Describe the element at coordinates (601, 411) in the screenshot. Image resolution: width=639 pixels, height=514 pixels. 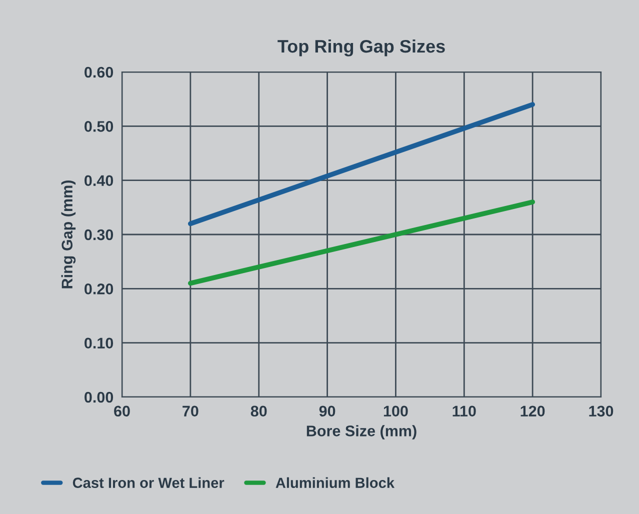
I see `x-tick-label: 130` at that location.